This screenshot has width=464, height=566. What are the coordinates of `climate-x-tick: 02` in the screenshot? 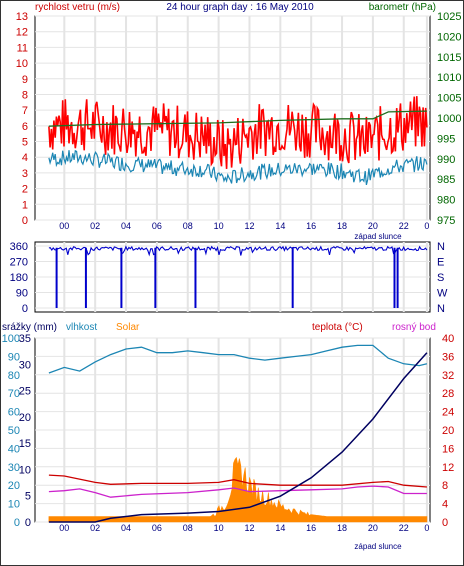 It's located at (95, 528).